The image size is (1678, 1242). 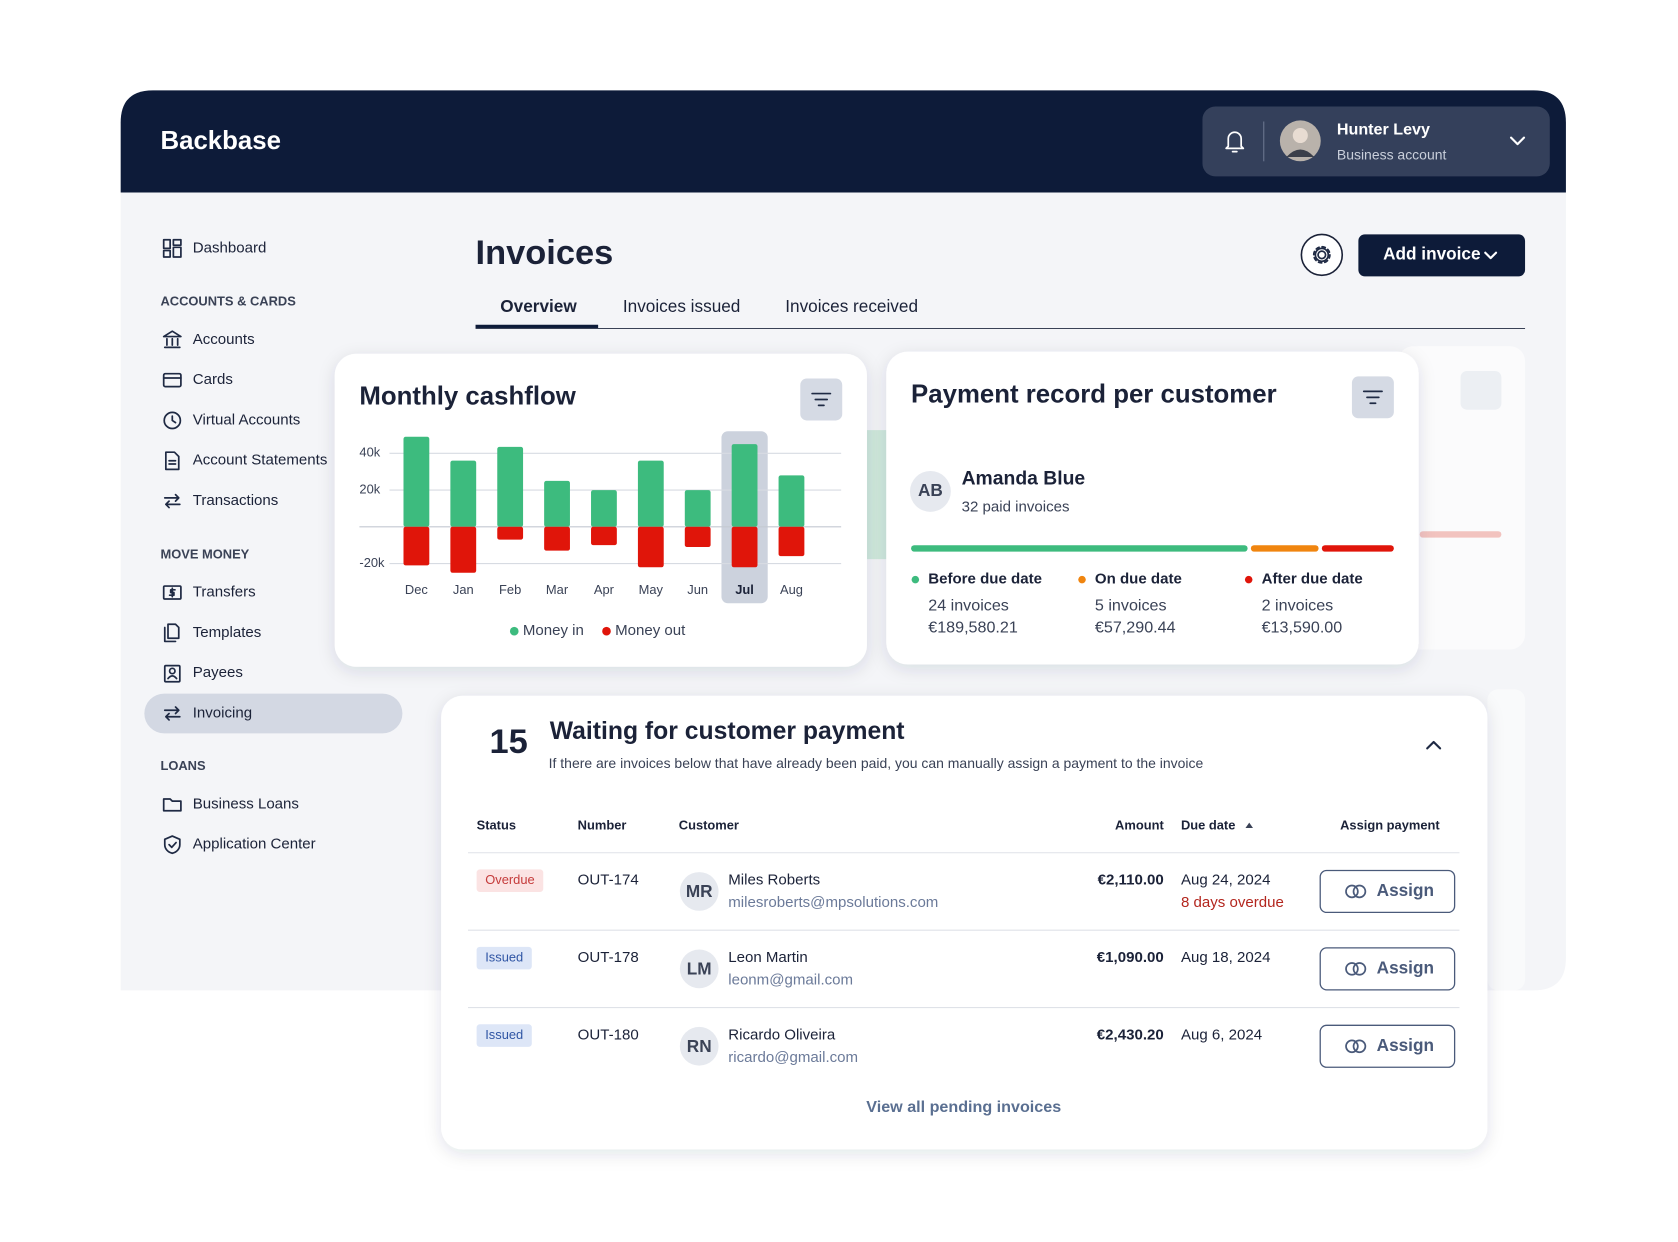 What do you see at coordinates (709, 824) in the screenshot?
I see `column-header: Customer` at bounding box center [709, 824].